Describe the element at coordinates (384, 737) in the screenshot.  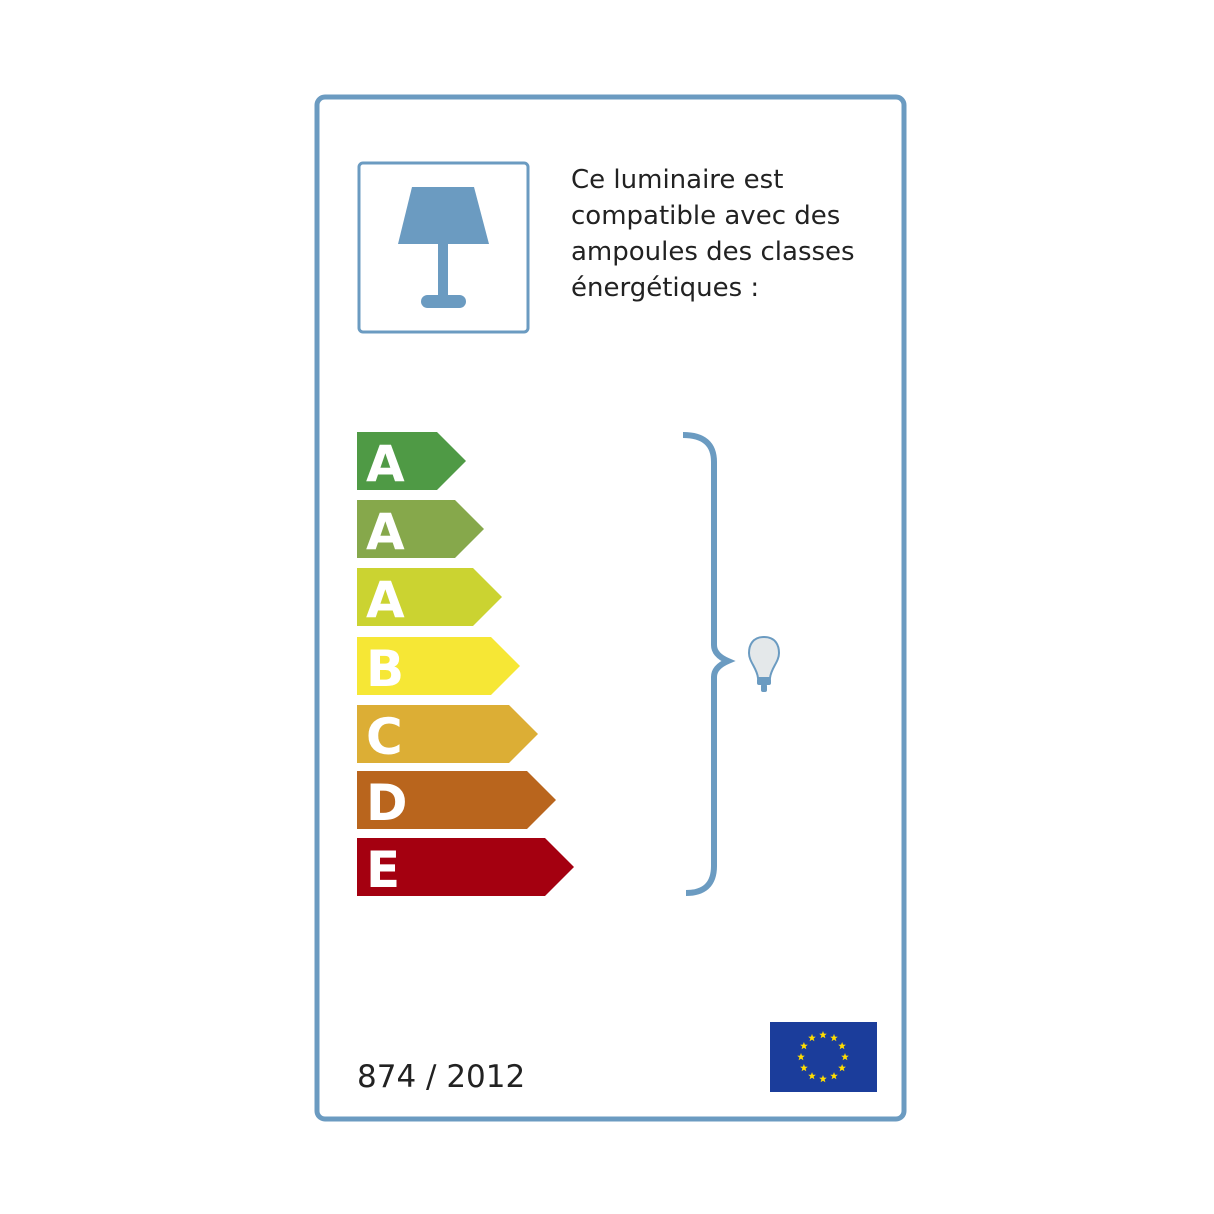
I see `energy-class-letter: C` at that location.